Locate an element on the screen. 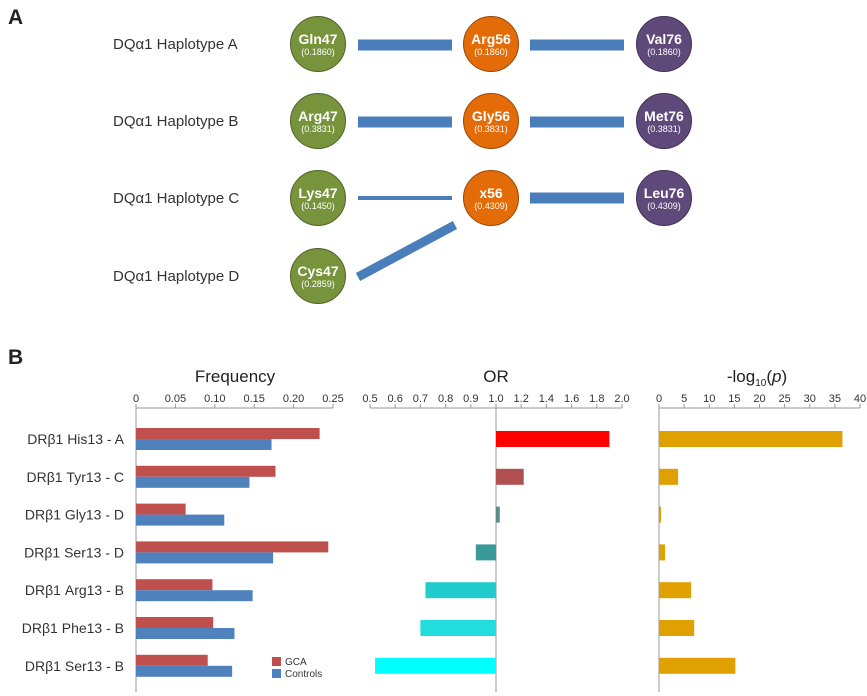 This screenshot has height=696, width=867. frequency-tick-label: 0.10 is located at coordinates (214, 399).